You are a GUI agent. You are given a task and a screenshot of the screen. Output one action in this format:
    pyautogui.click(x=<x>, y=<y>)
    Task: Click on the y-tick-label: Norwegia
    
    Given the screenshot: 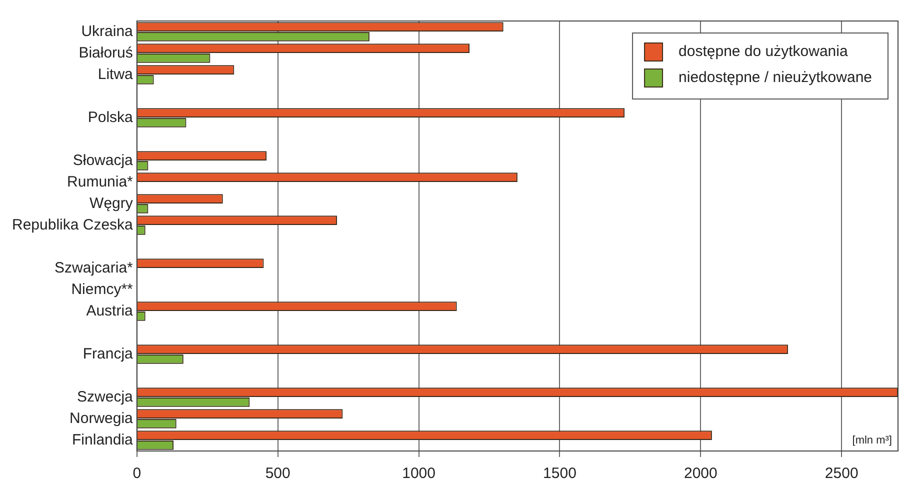 What is the action you would take?
    pyautogui.click(x=102, y=418)
    